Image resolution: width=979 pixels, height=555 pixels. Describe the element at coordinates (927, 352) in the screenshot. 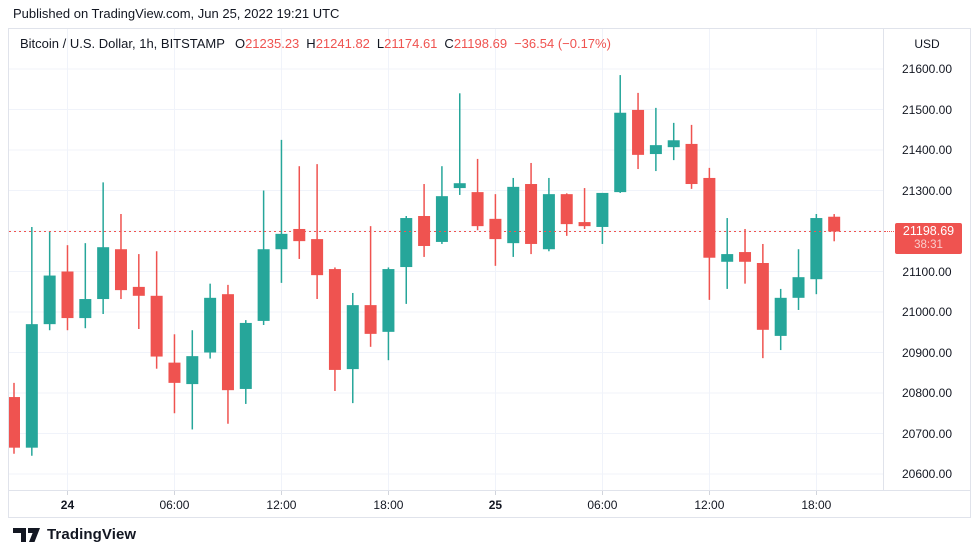

I see `price-axis-label: 20900.00` at that location.